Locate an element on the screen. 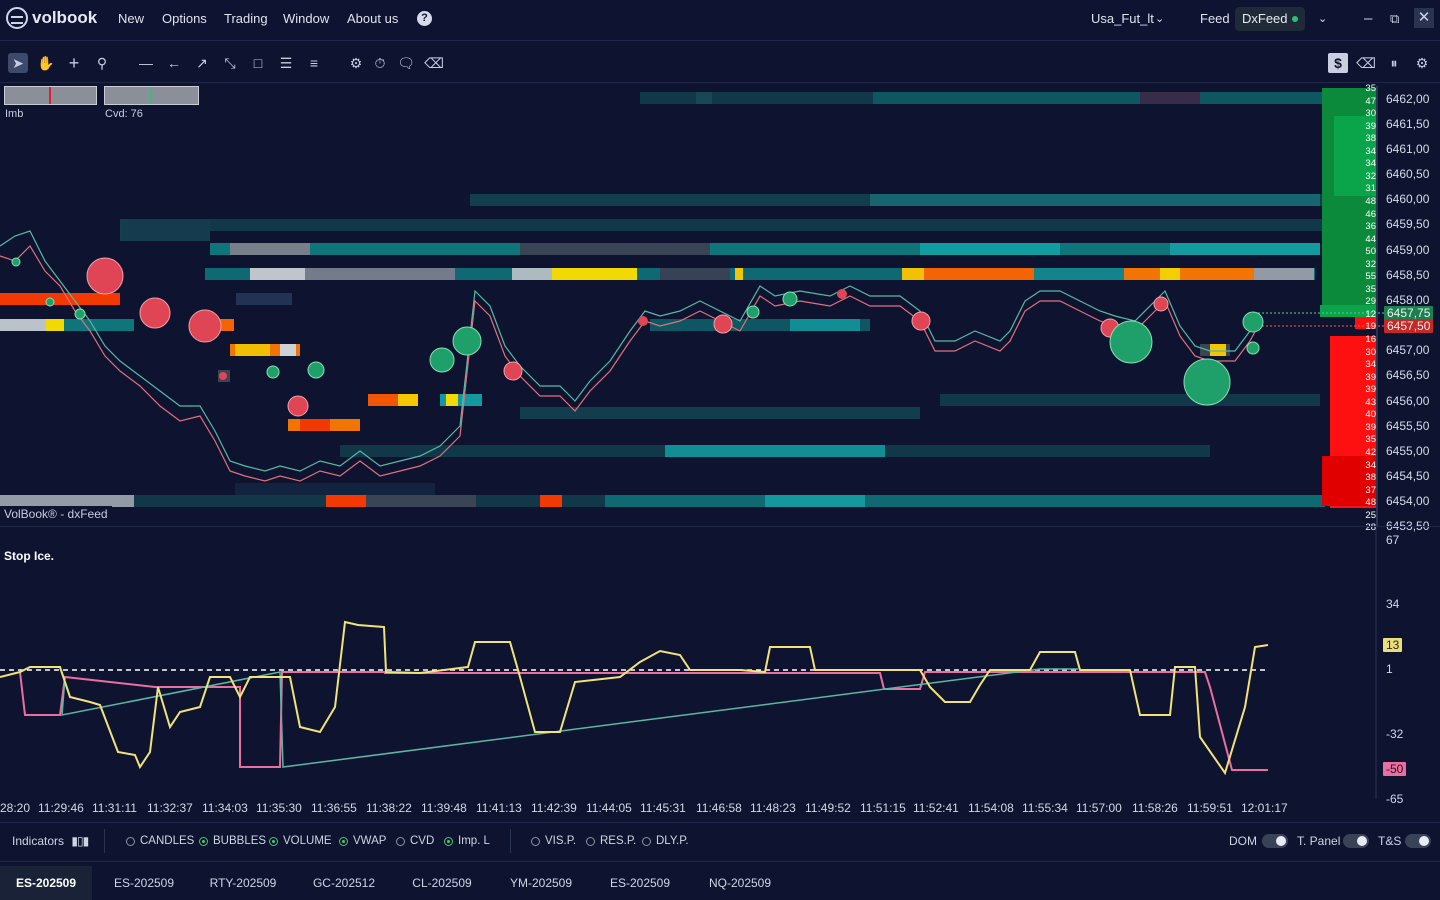 Image resolution: width=1440 pixels, height=900 pixels. ladder-volume: 32 is located at coordinates (1370, 264).